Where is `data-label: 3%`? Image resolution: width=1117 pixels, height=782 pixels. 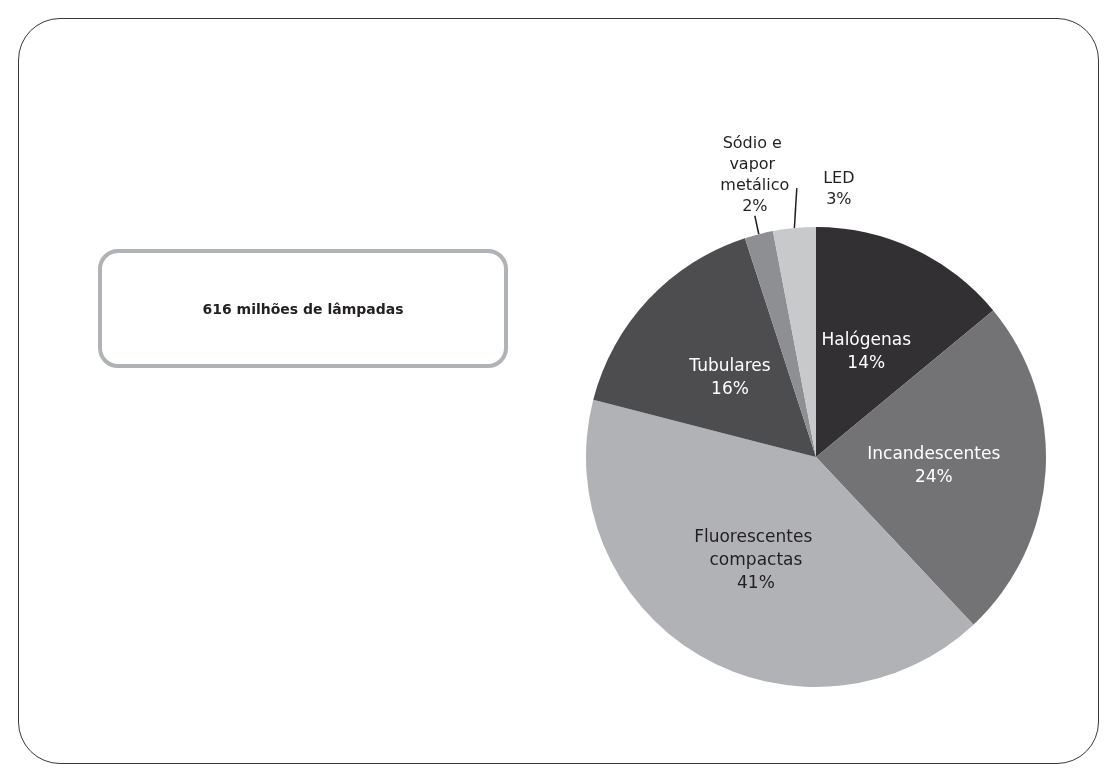 data-label: 3% is located at coordinates (839, 199).